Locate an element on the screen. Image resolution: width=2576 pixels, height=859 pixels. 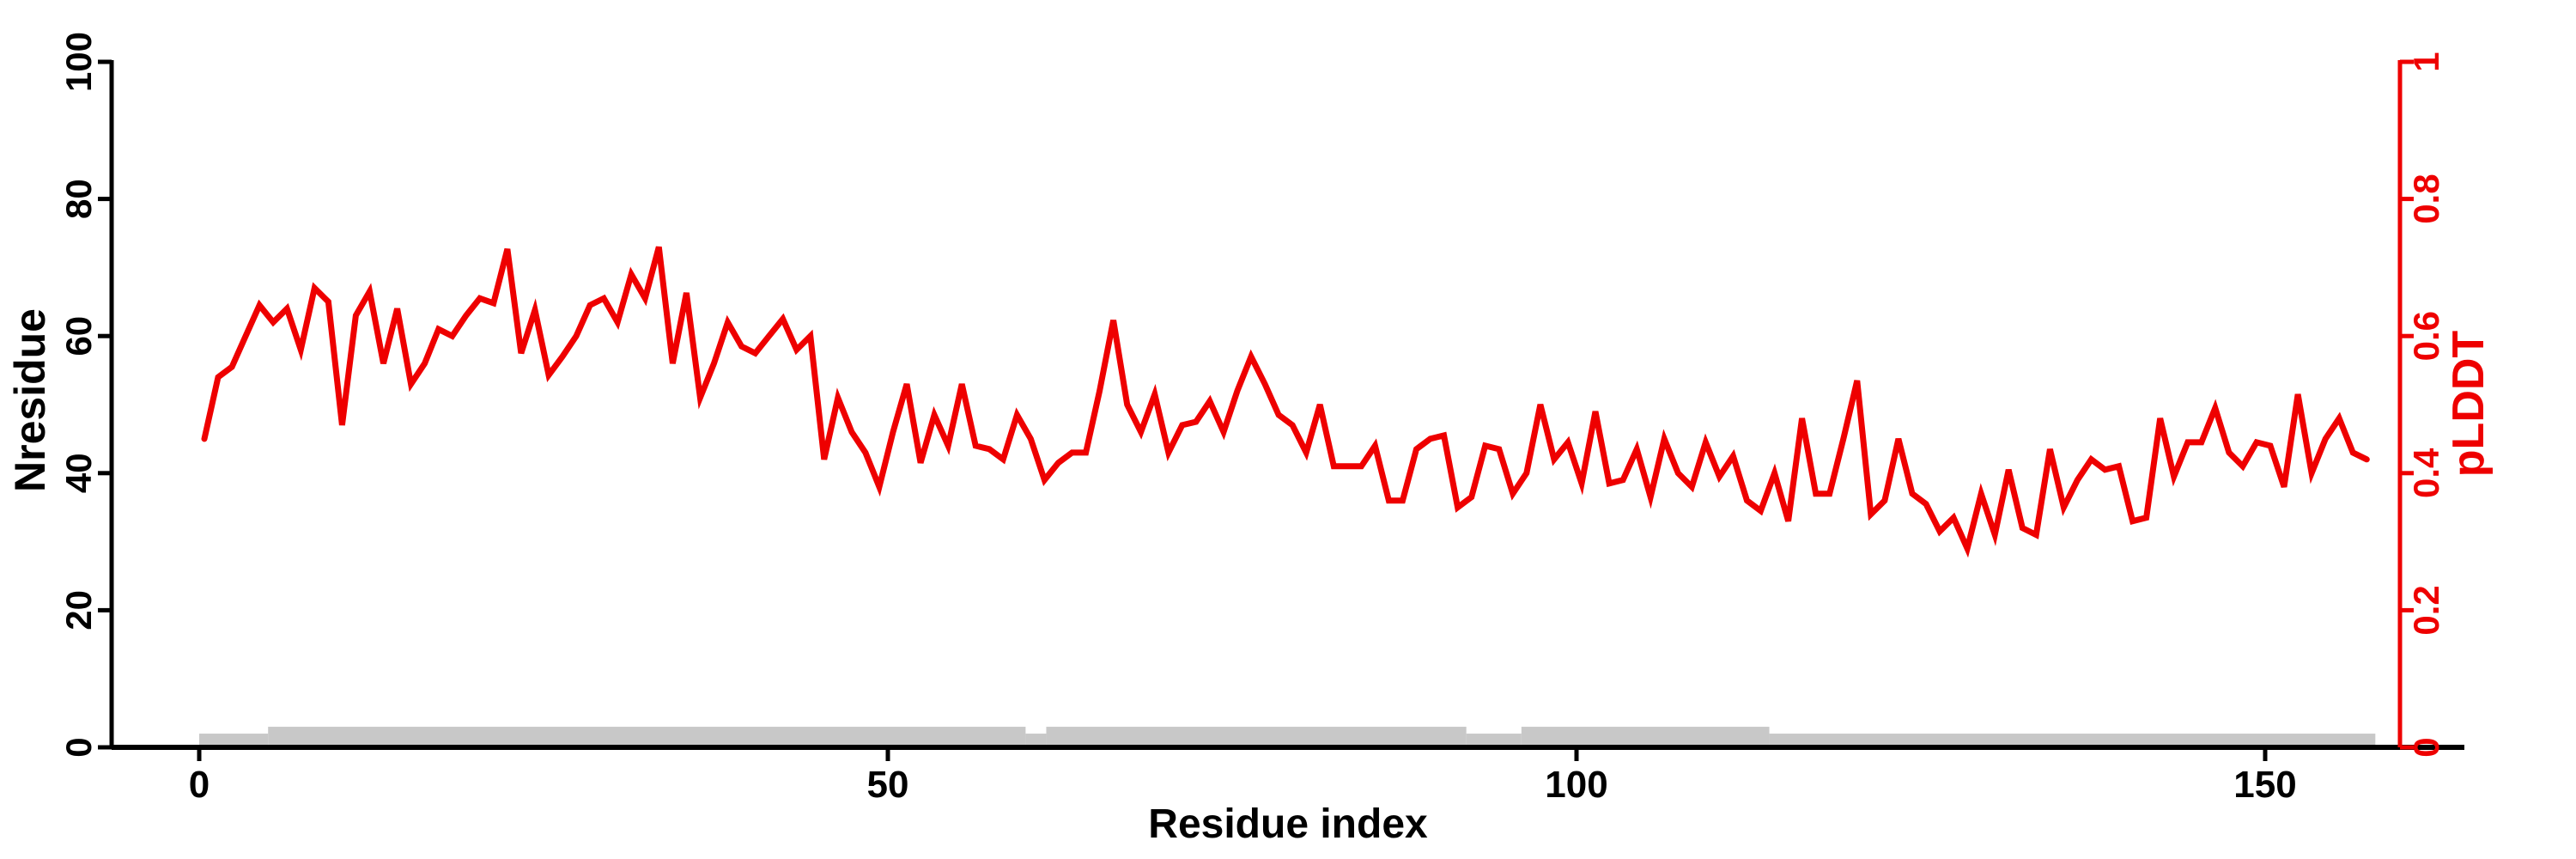
left-tick-label: 60 is located at coordinates (78, 336).